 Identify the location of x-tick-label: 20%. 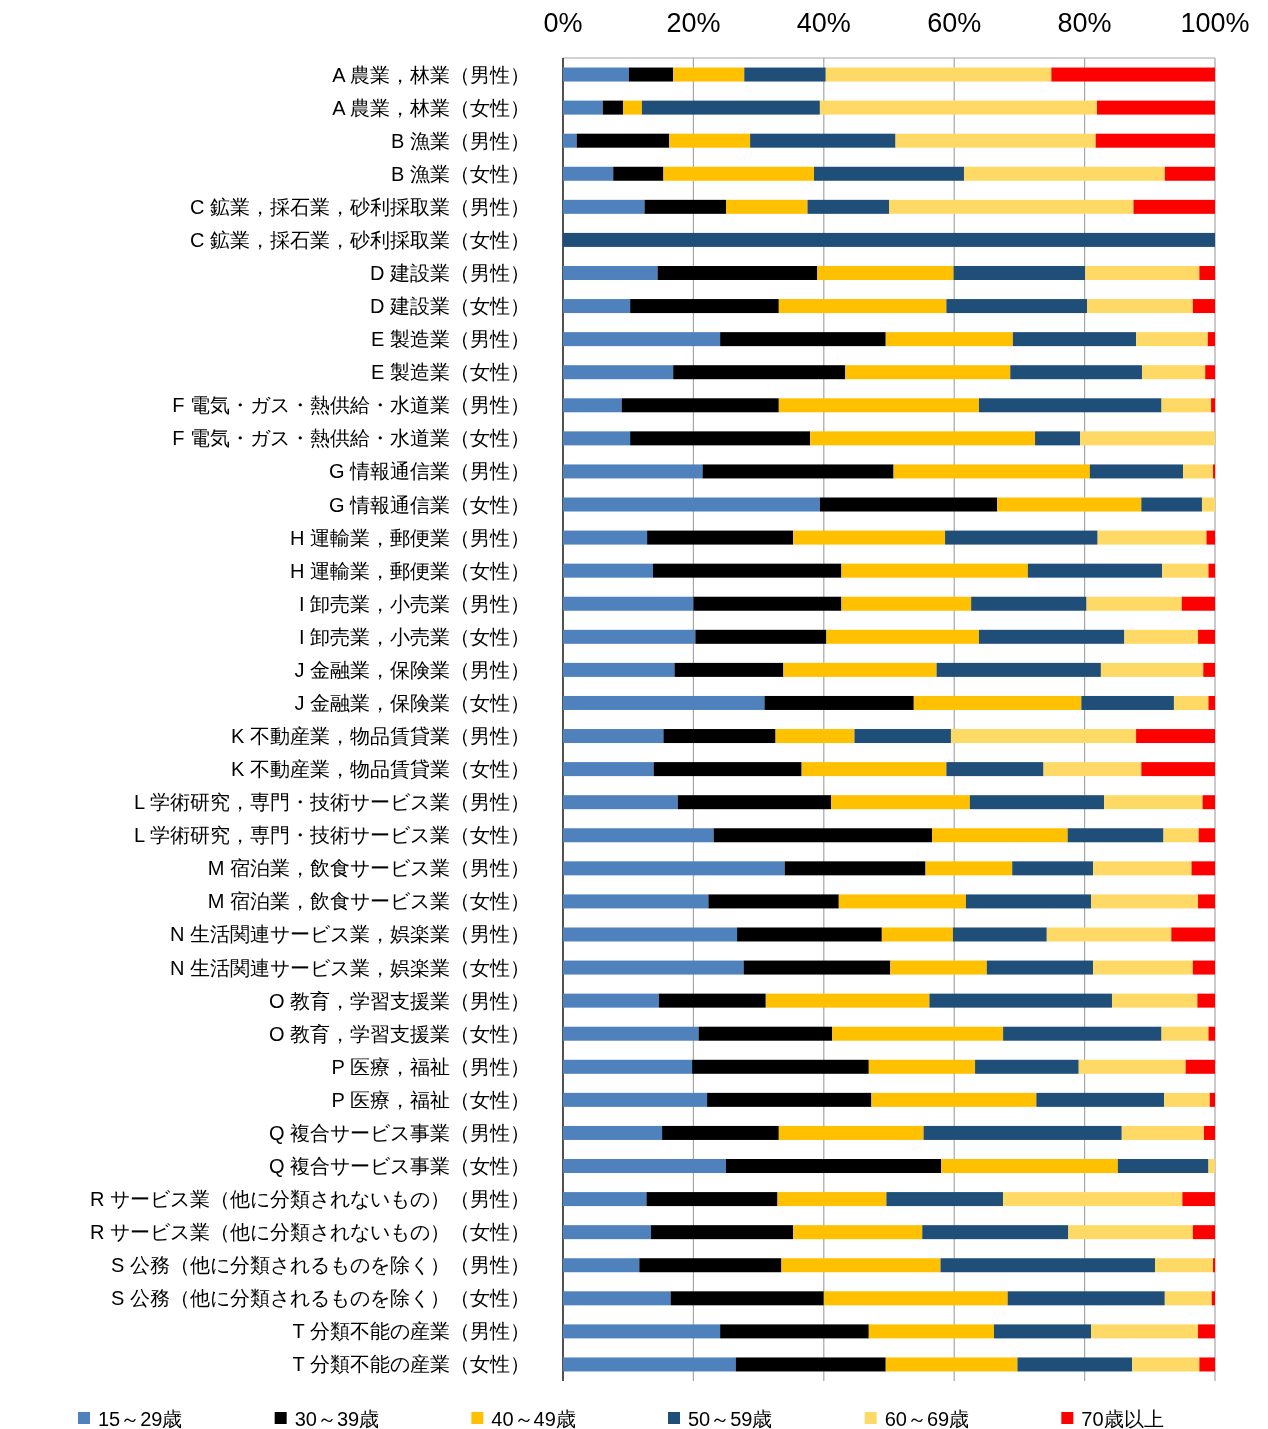
(693, 23).